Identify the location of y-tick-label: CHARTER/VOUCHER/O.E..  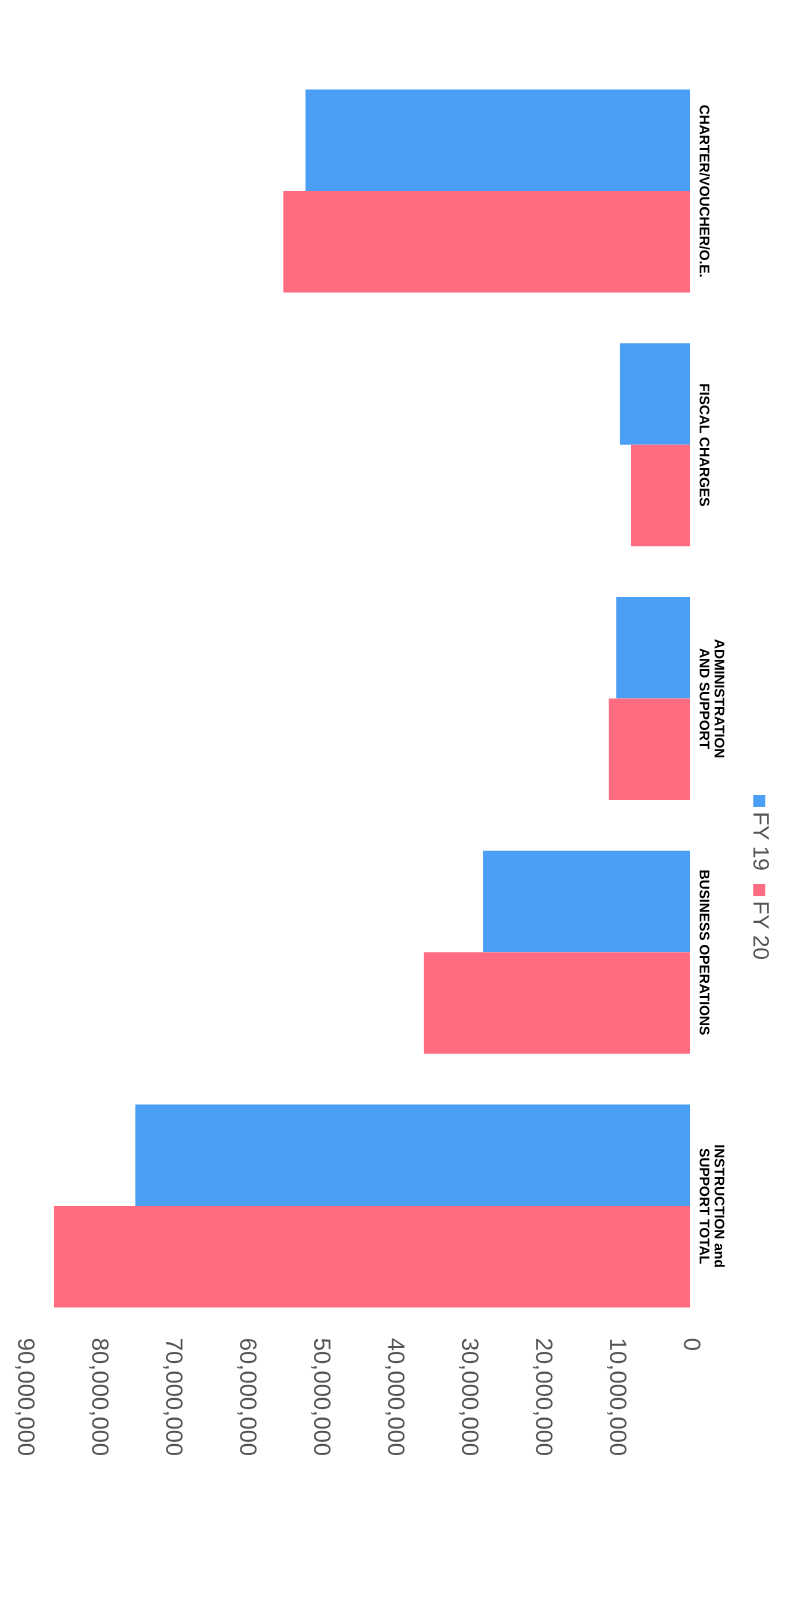
(704, 191).